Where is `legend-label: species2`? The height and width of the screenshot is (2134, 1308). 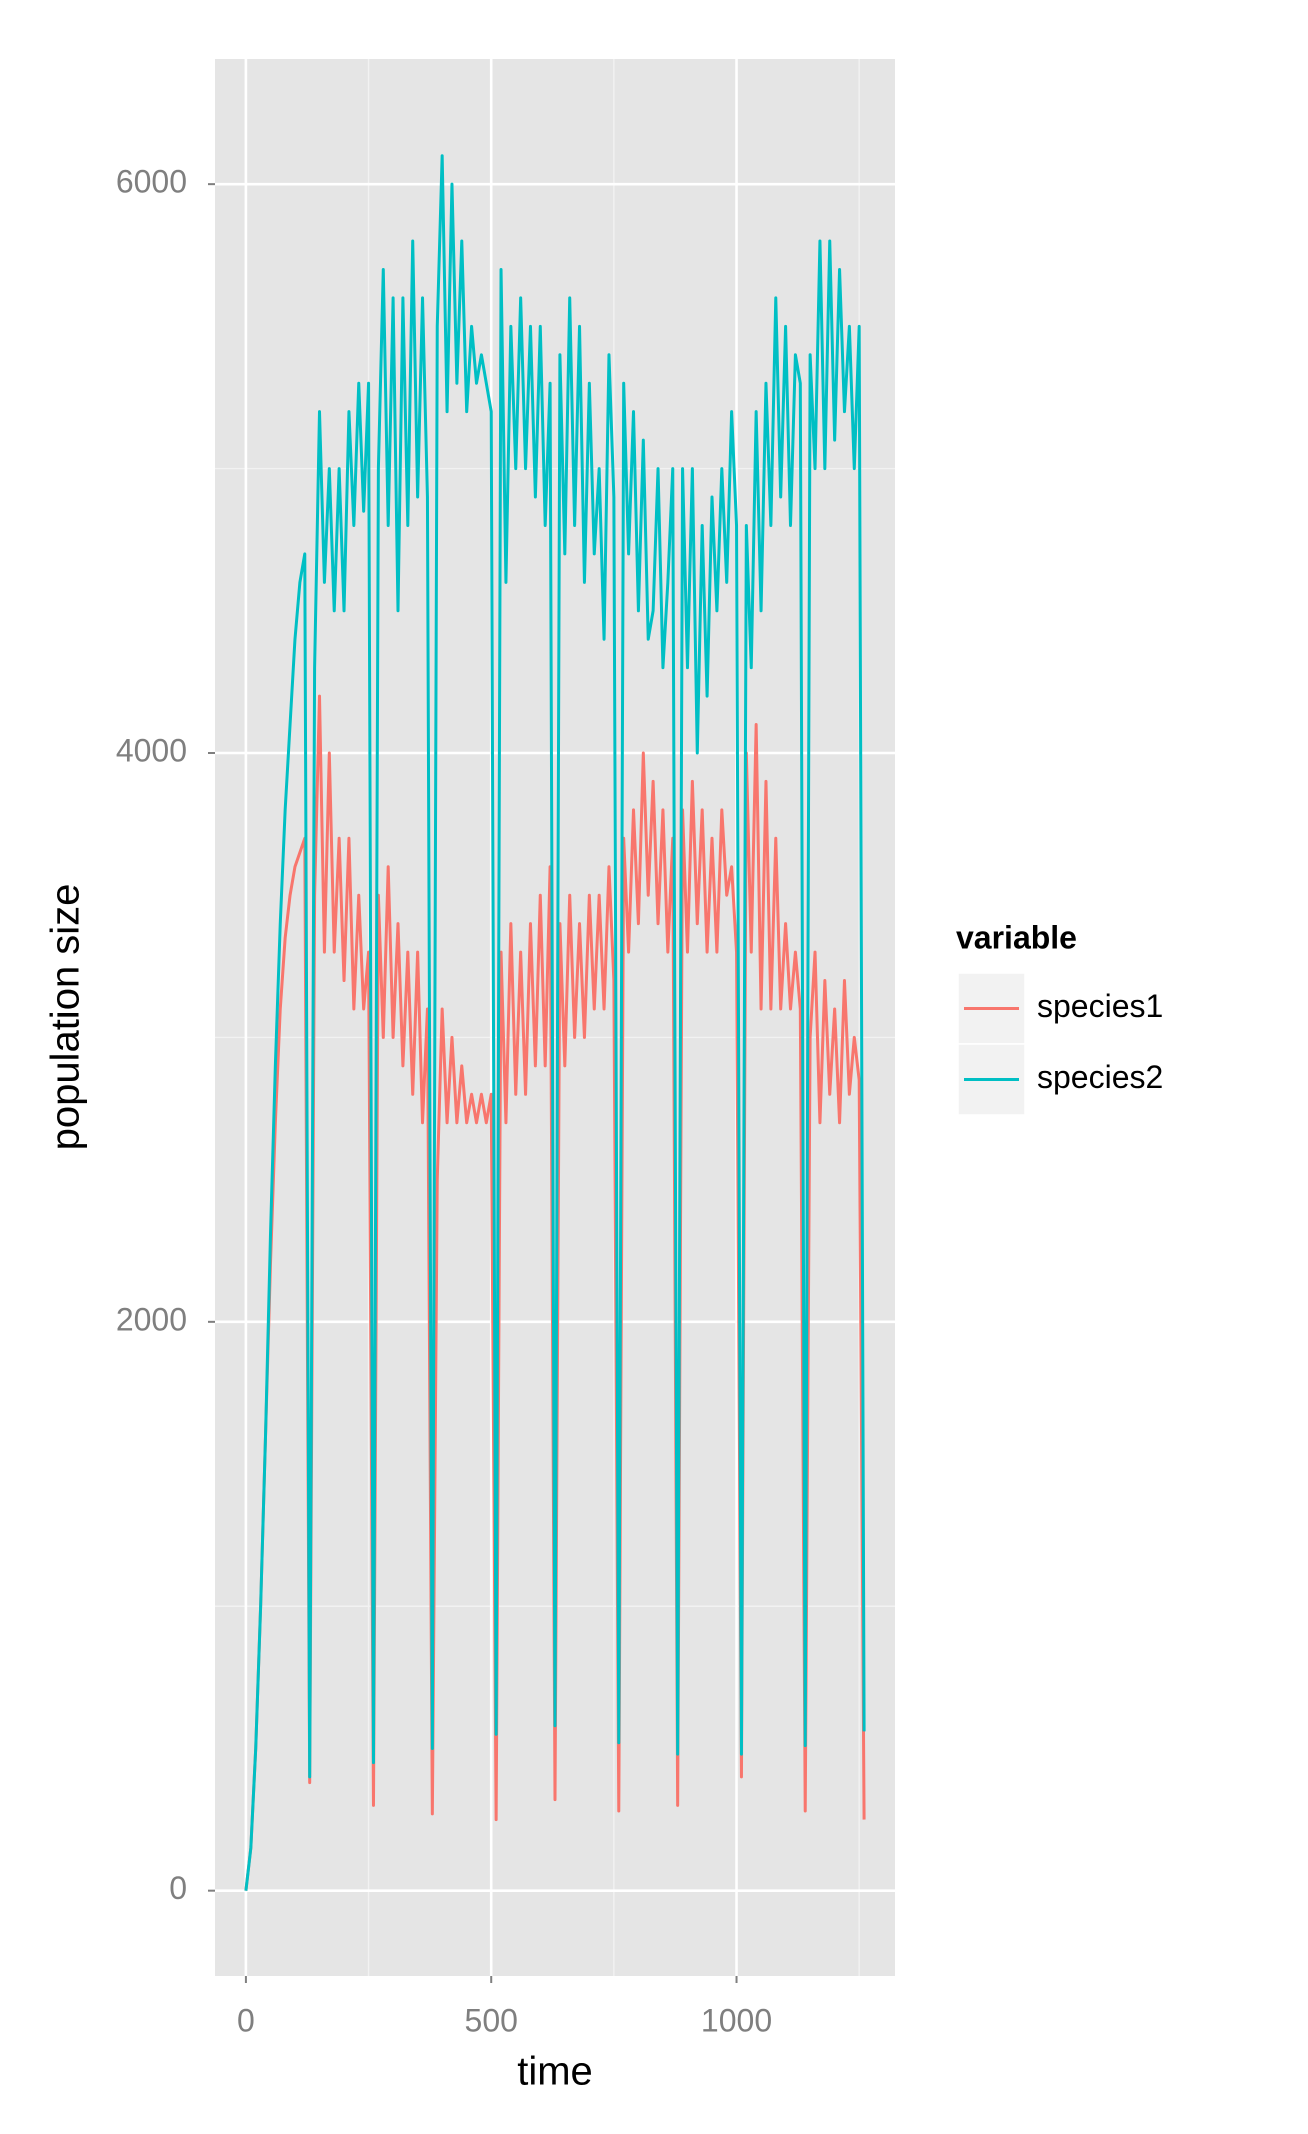 legend-label: species2 is located at coordinates (1100, 1077).